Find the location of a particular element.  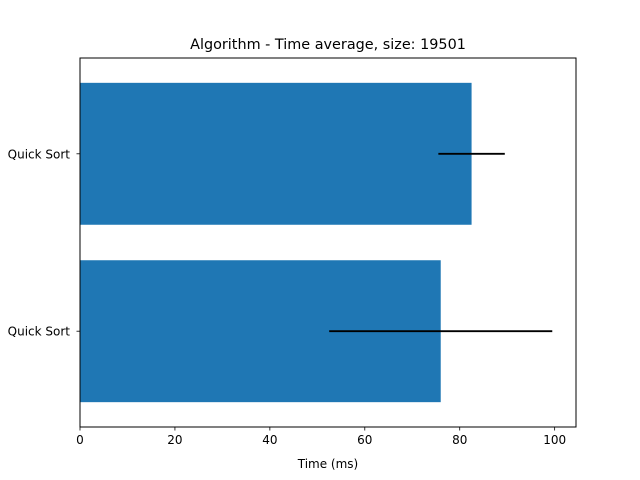

x-tick-label-3: 60 is located at coordinates (364, 440).